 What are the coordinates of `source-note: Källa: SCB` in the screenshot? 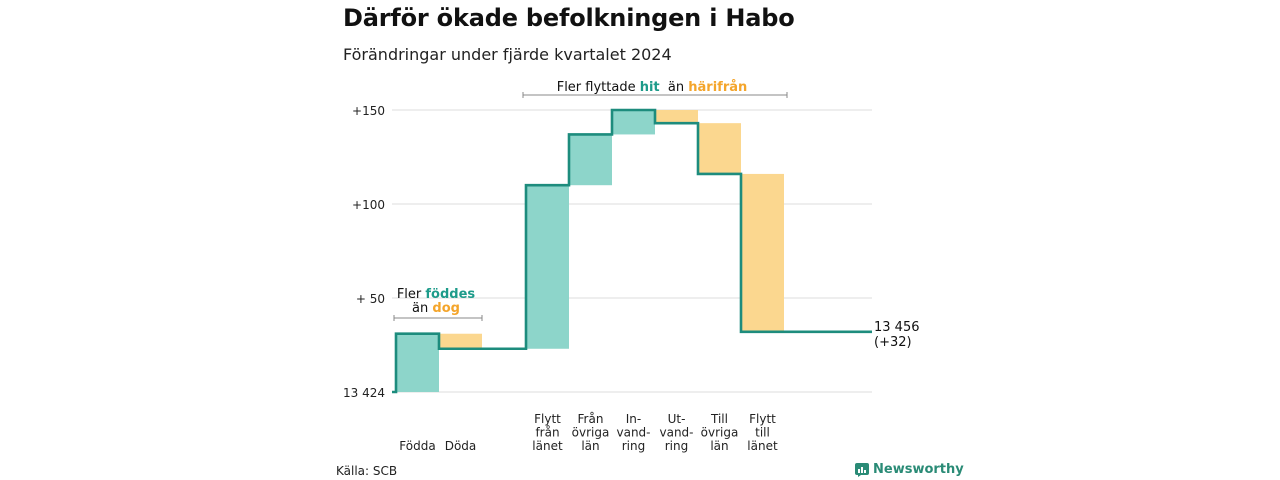 It's located at (367, 471).